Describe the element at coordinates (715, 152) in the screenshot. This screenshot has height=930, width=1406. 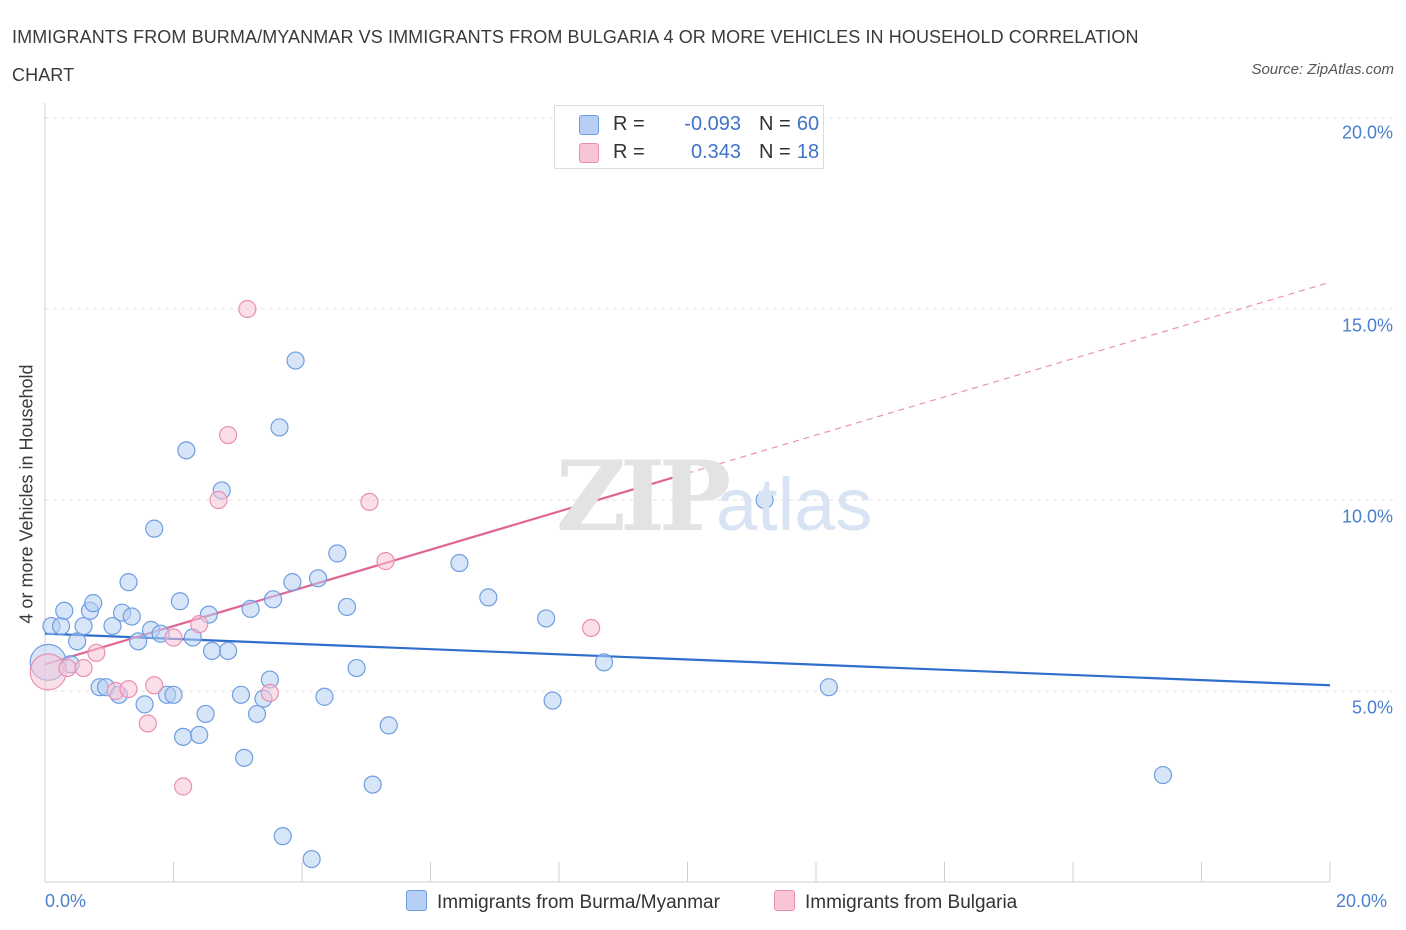
I see `legend-r-value: 0.343` at that location.